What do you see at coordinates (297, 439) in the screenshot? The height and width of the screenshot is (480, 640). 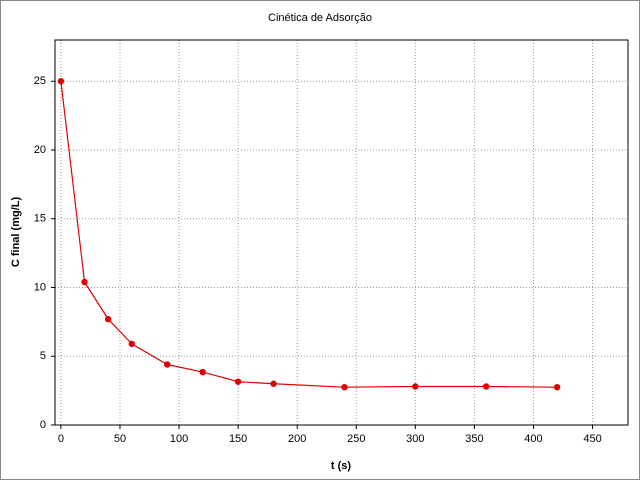 I see `x-tick-label: 200` at bounding box center [297, 439].